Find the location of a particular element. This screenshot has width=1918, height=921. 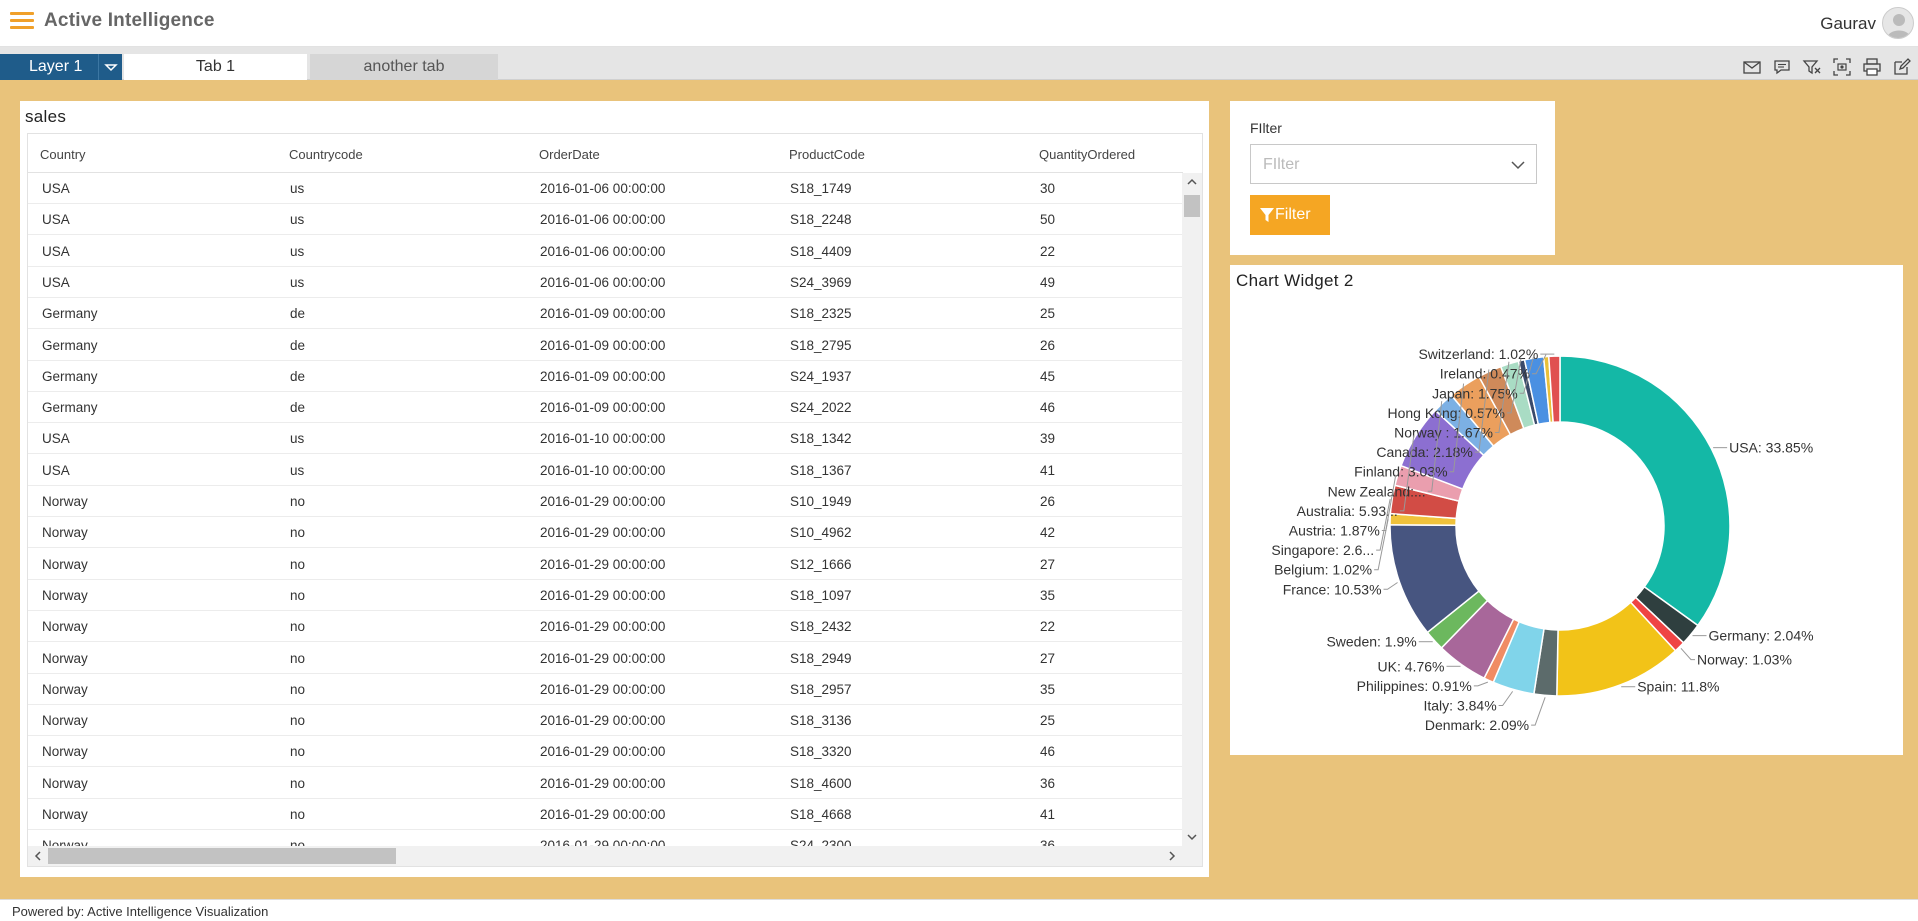

table-cell-productcode: S24_2022 is located at coordinates (821, 408).